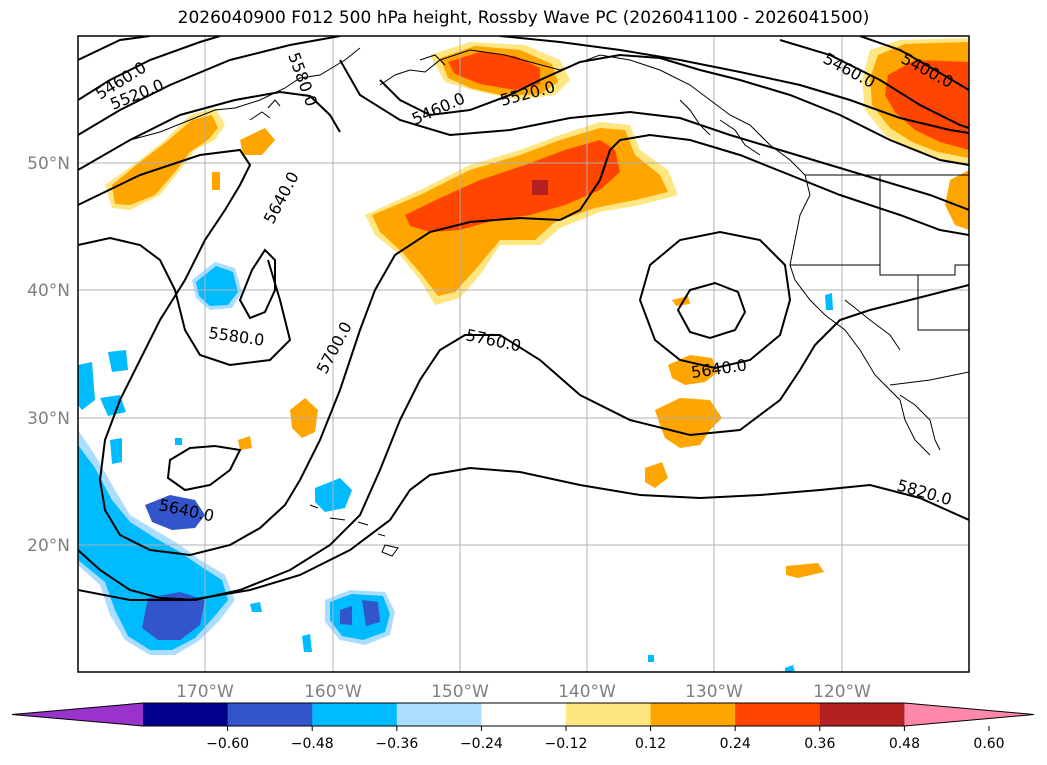  What do you see at coordinates (77, 714) in the screenshot?
I see `colorbar-extend-min` at bounding box center [77, 714].